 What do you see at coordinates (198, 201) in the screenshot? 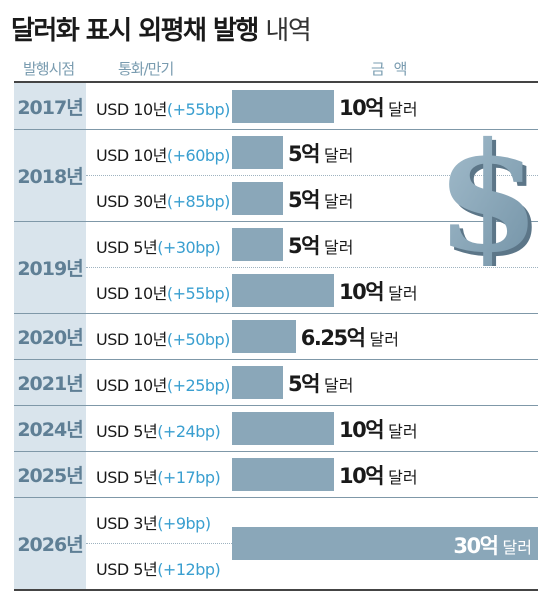
I see `spread-text: (+85bp)` at bounding box center [198, 201].